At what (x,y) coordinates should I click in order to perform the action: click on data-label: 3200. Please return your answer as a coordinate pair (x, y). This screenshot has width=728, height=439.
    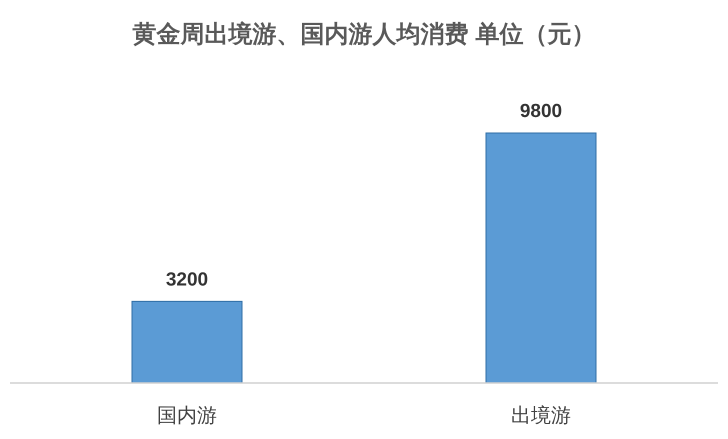
    Looking at the image, I should click on (187, 279).